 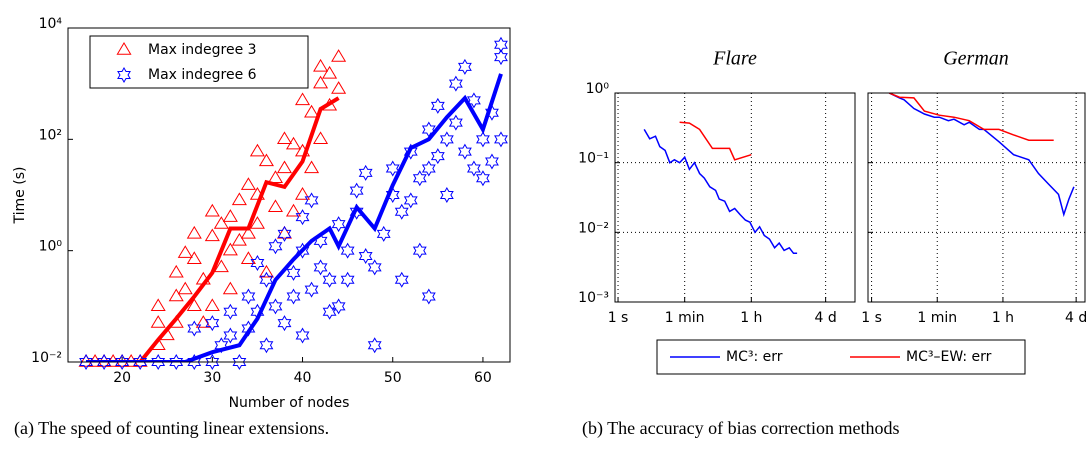 What do you see at coordinates (949, 357) in the screenshot?
I see `legend-label: MC³–EW: err` at bounding box center [949, 357].